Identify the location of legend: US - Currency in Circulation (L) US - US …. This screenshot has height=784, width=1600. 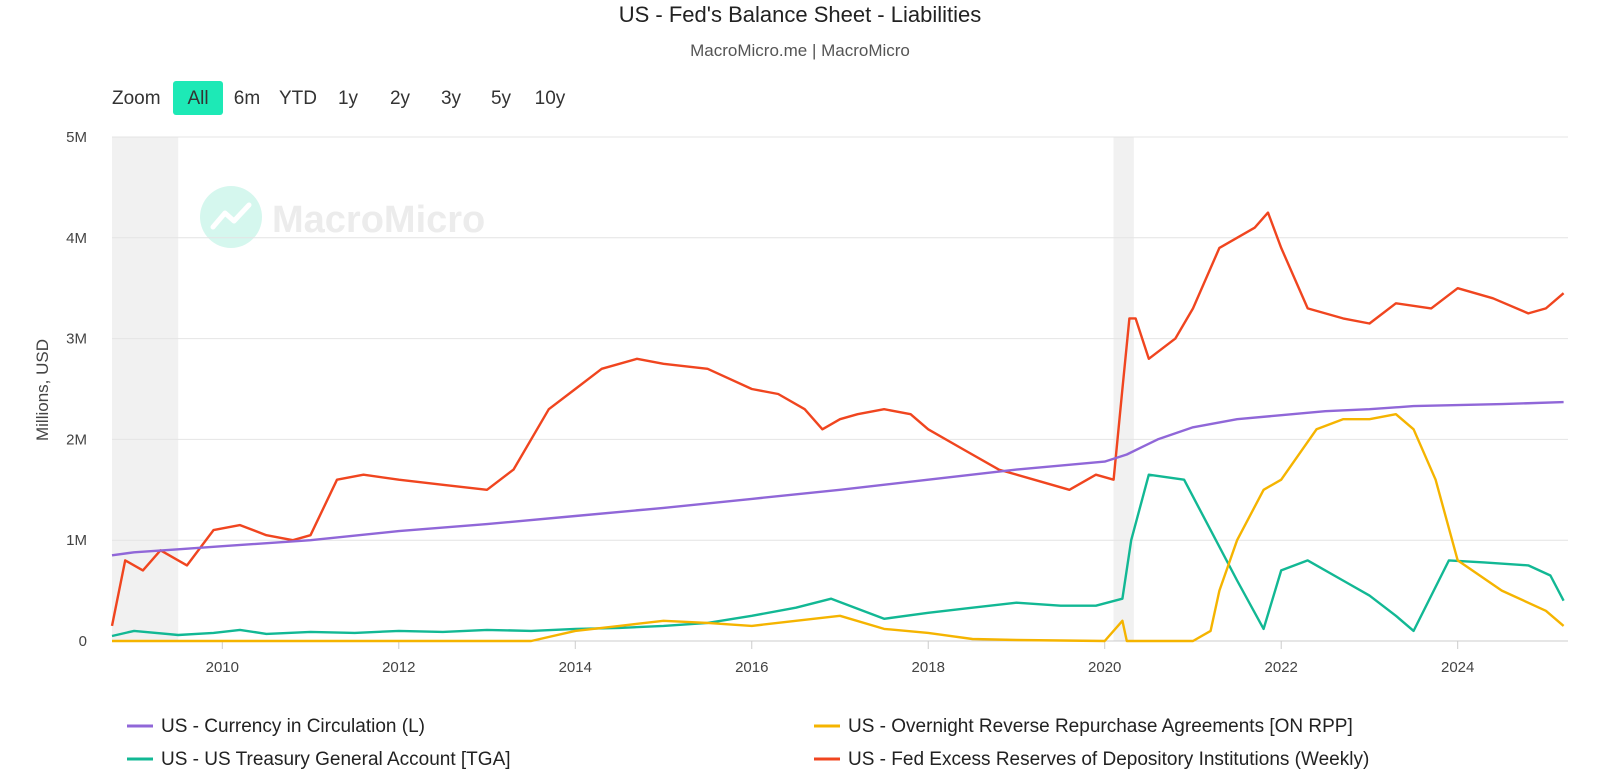
(748, 743).